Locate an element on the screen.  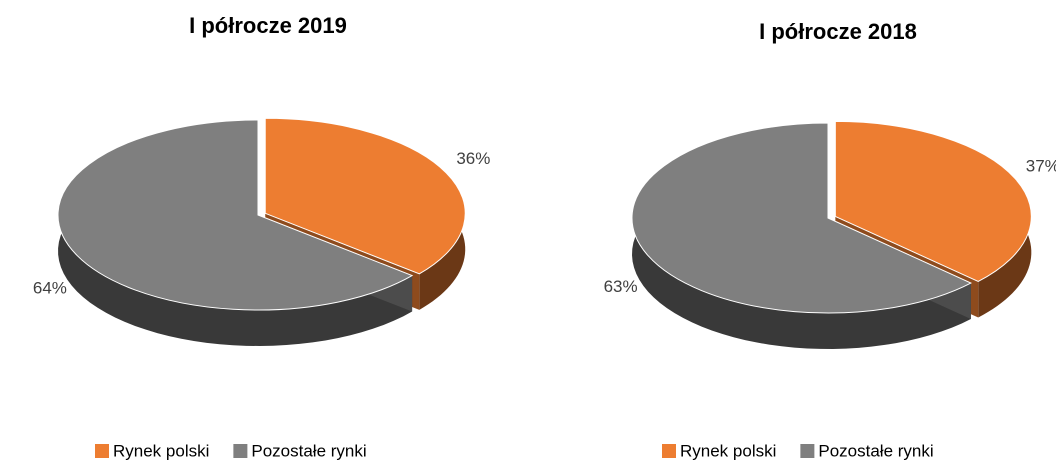
chart-title: I półrocze 2019 is located at coordinates (268, 25).